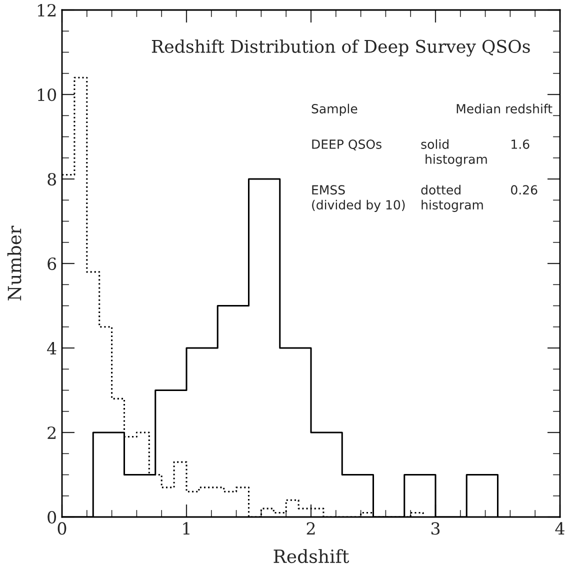  Describe the element at coordinates (504, 109) in the screenshot. I see `annotation: Median redshift` at that location.